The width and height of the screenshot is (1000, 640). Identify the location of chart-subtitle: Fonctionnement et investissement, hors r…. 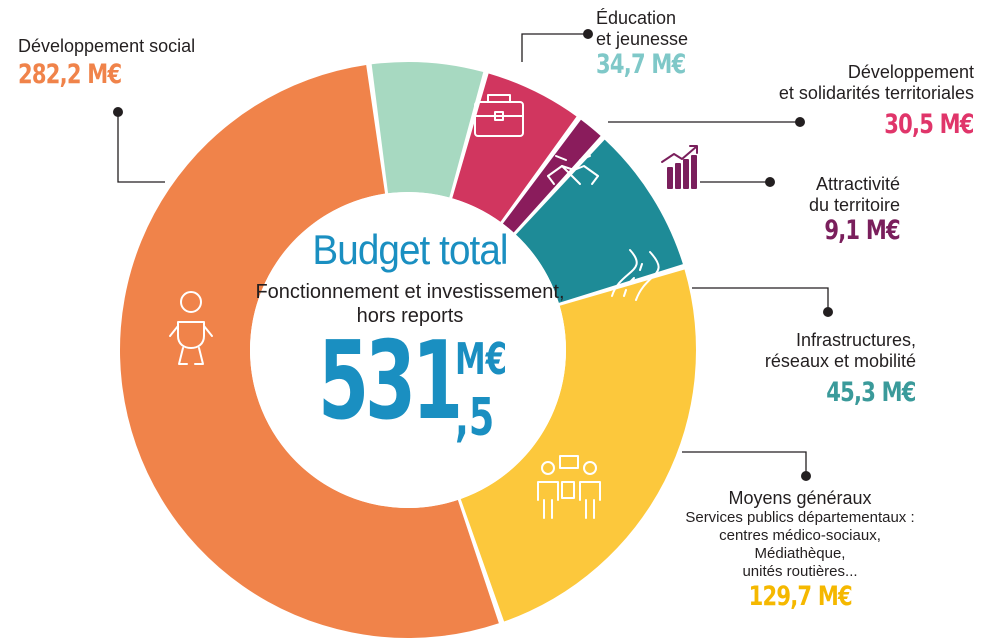
(410, 304).